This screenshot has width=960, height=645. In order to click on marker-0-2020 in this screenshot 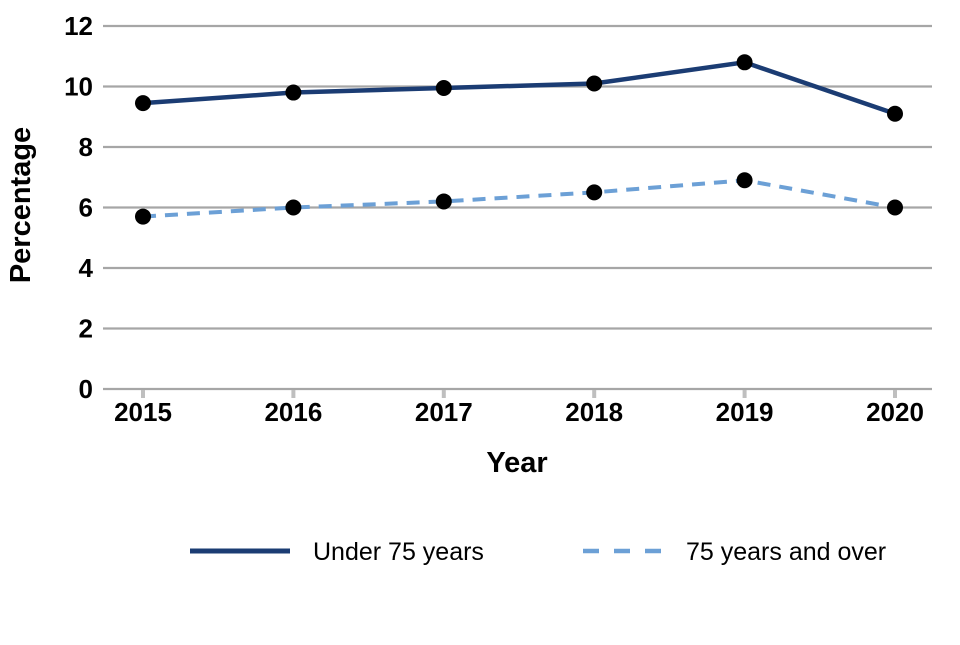, I will do `click(895, 113)`.